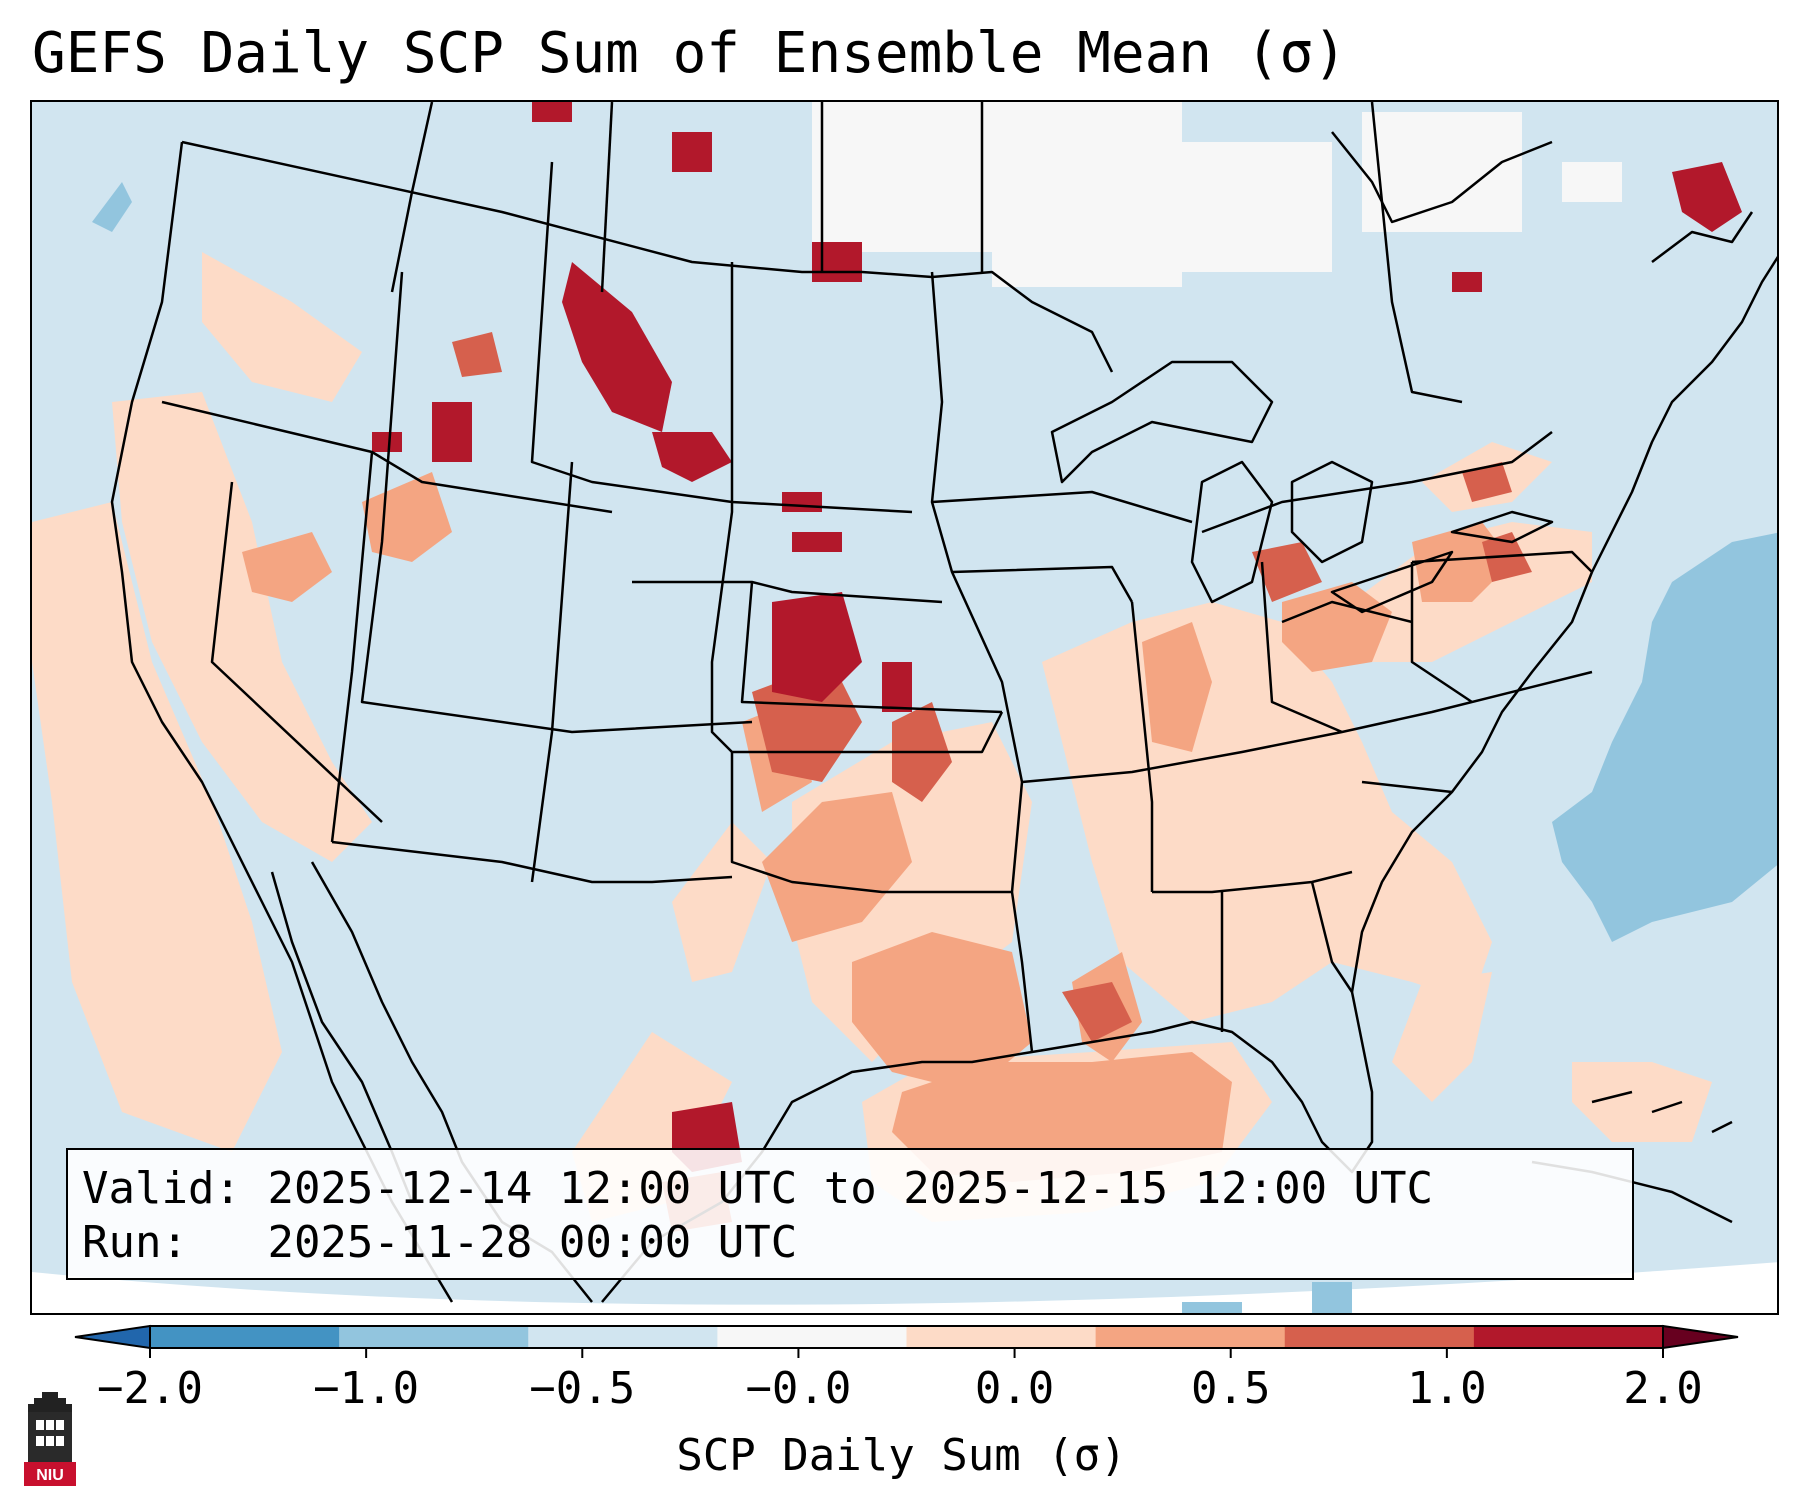 The height and width of the screenshot is (1506, 1803). I want to click on colorbar-outline, so click(906, 1337).